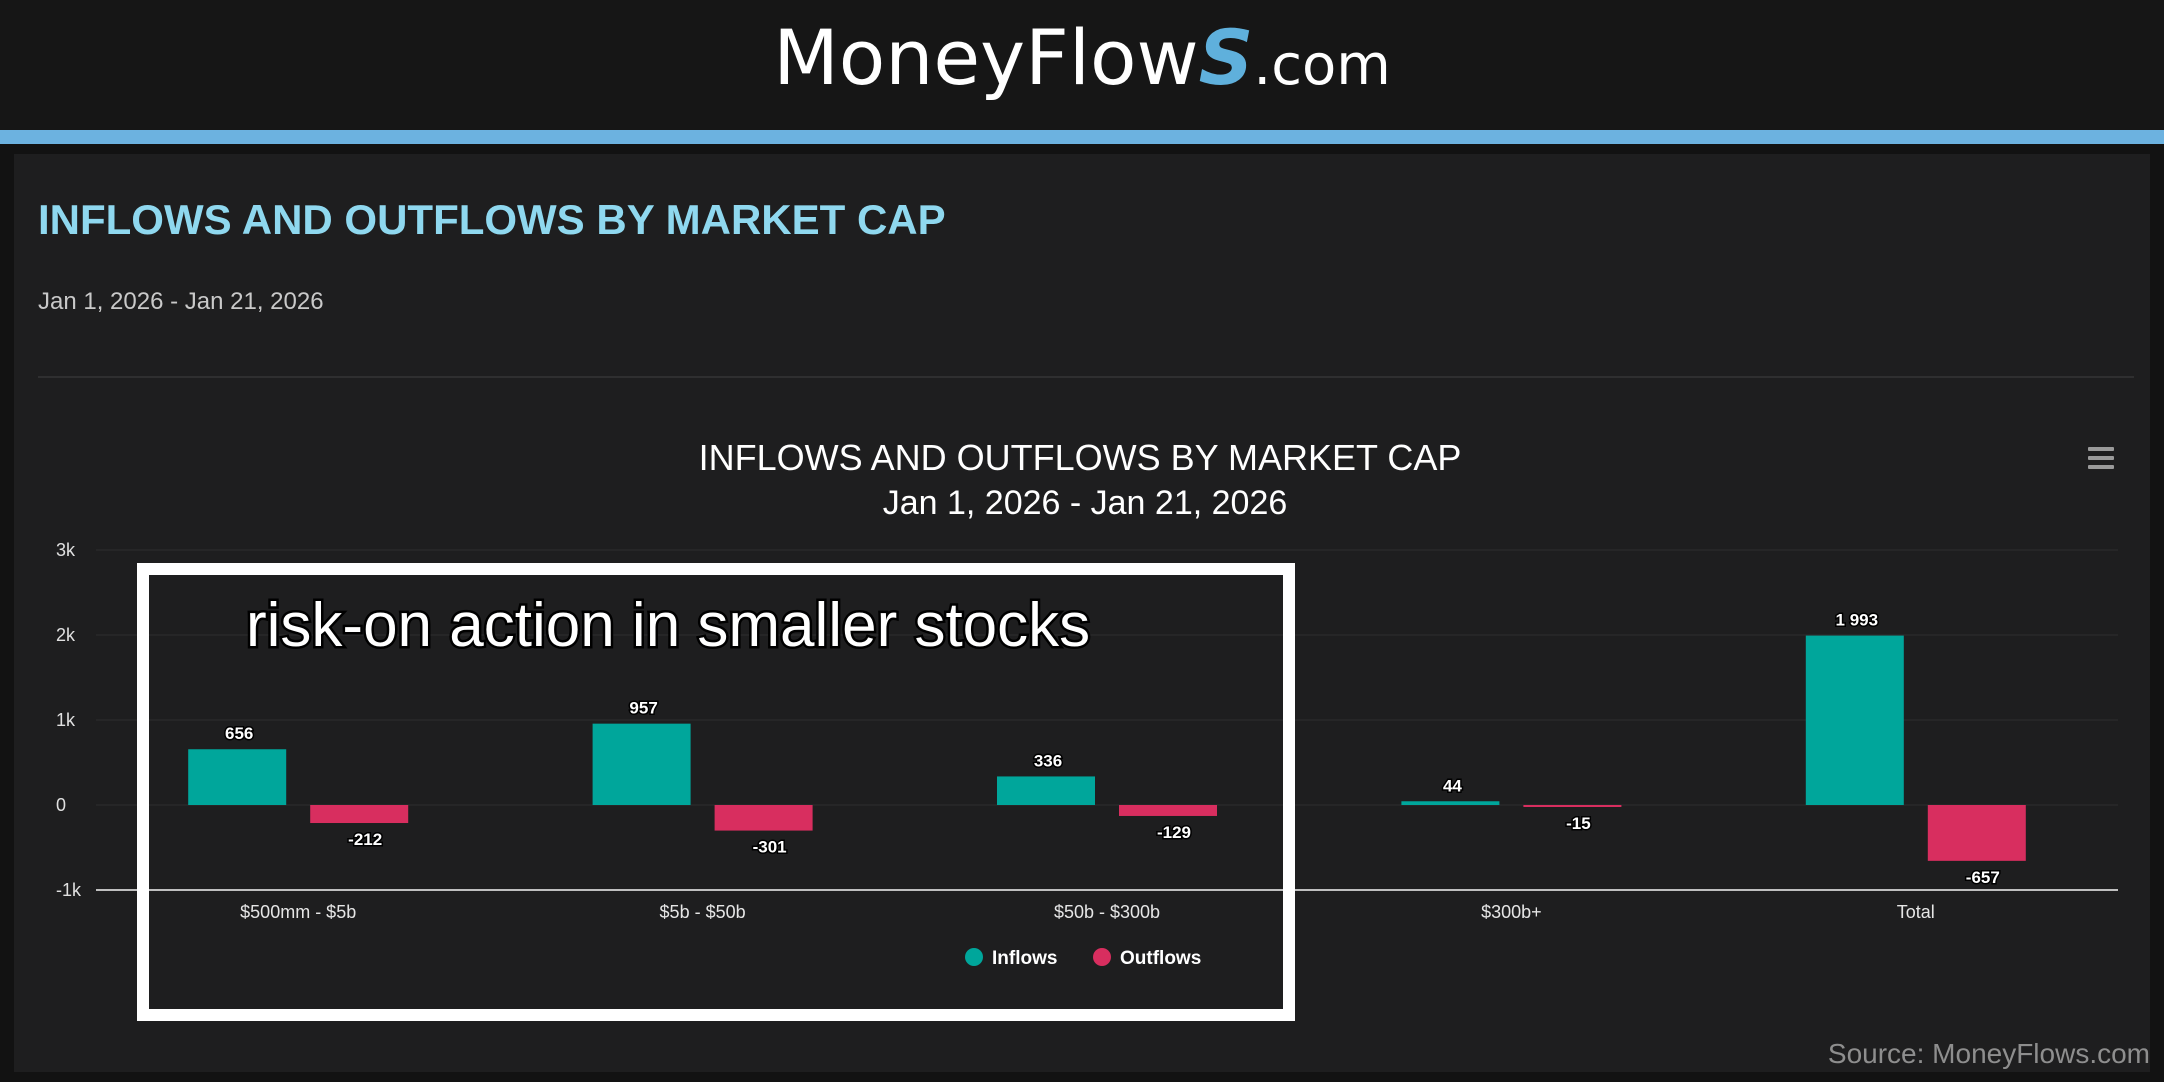 The width and height of the screenshot is (2164, 1082). I want to click on data-label: -657, so click(1983, 877).